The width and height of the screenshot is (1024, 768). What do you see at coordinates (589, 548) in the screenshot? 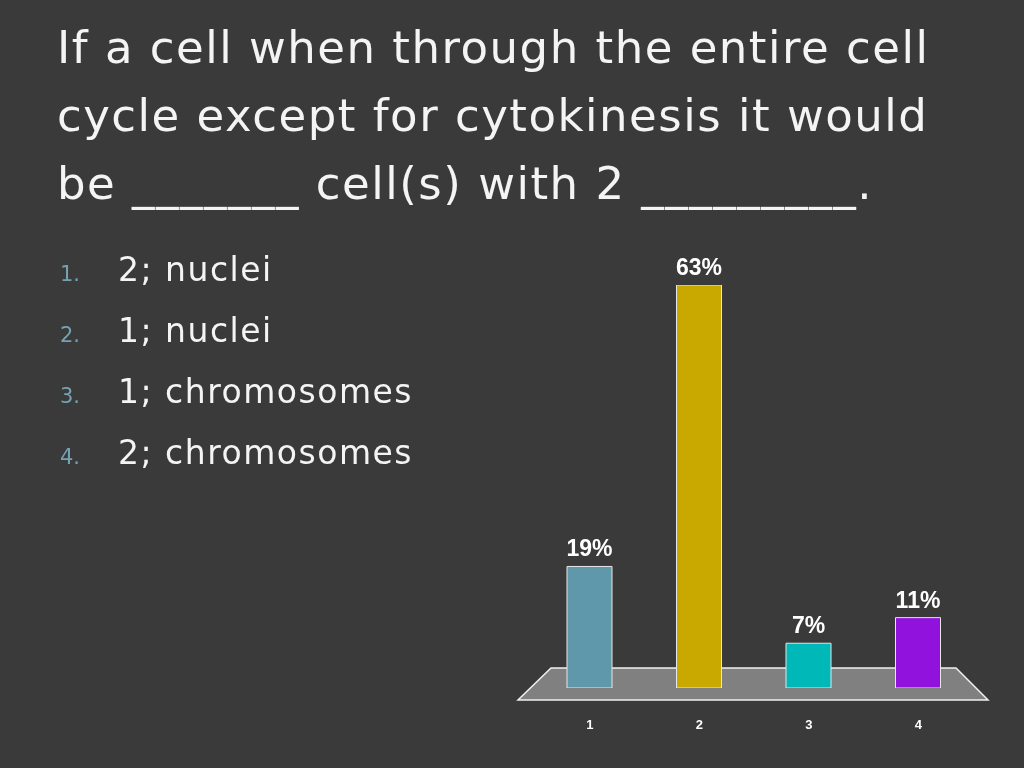
I see `data-label: 19%` at bounding box center [589, 548].